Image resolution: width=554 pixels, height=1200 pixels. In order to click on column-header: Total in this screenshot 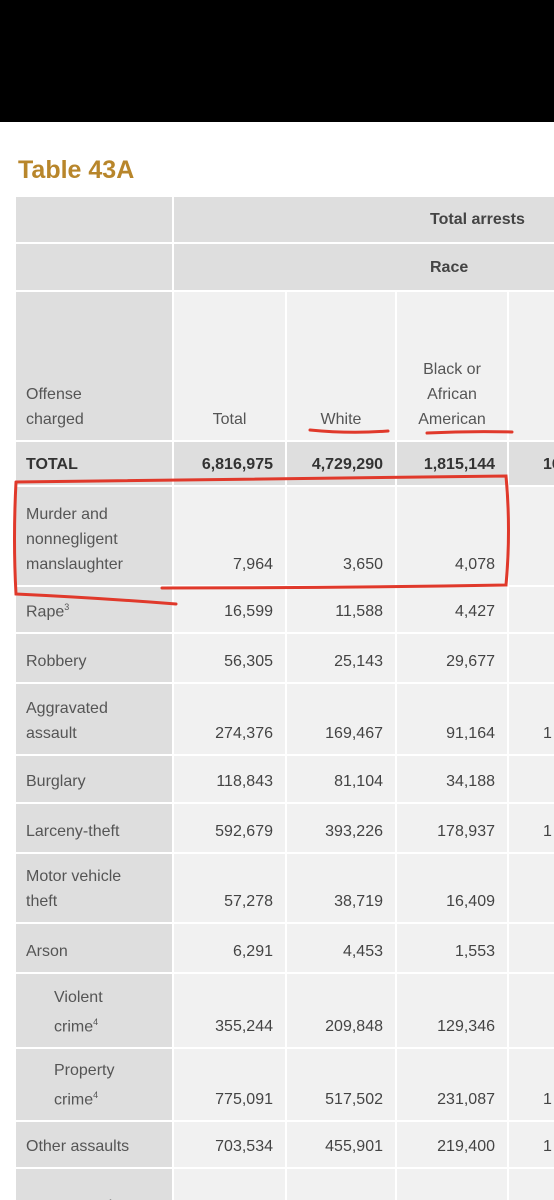, I will do `click(229, 366)`.